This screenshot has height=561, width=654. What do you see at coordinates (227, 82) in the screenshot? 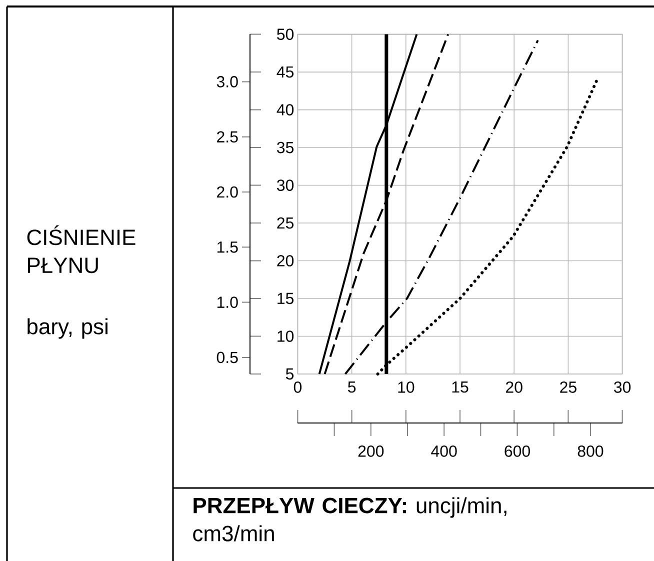
I see `y2-tick-label: 3.0` at bounding box center [227, 82].